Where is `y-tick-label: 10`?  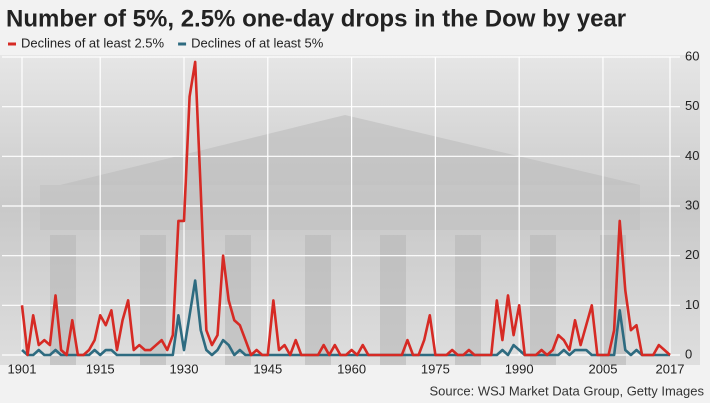
y-tick-label: 10 is located at coordinates (692, 304).